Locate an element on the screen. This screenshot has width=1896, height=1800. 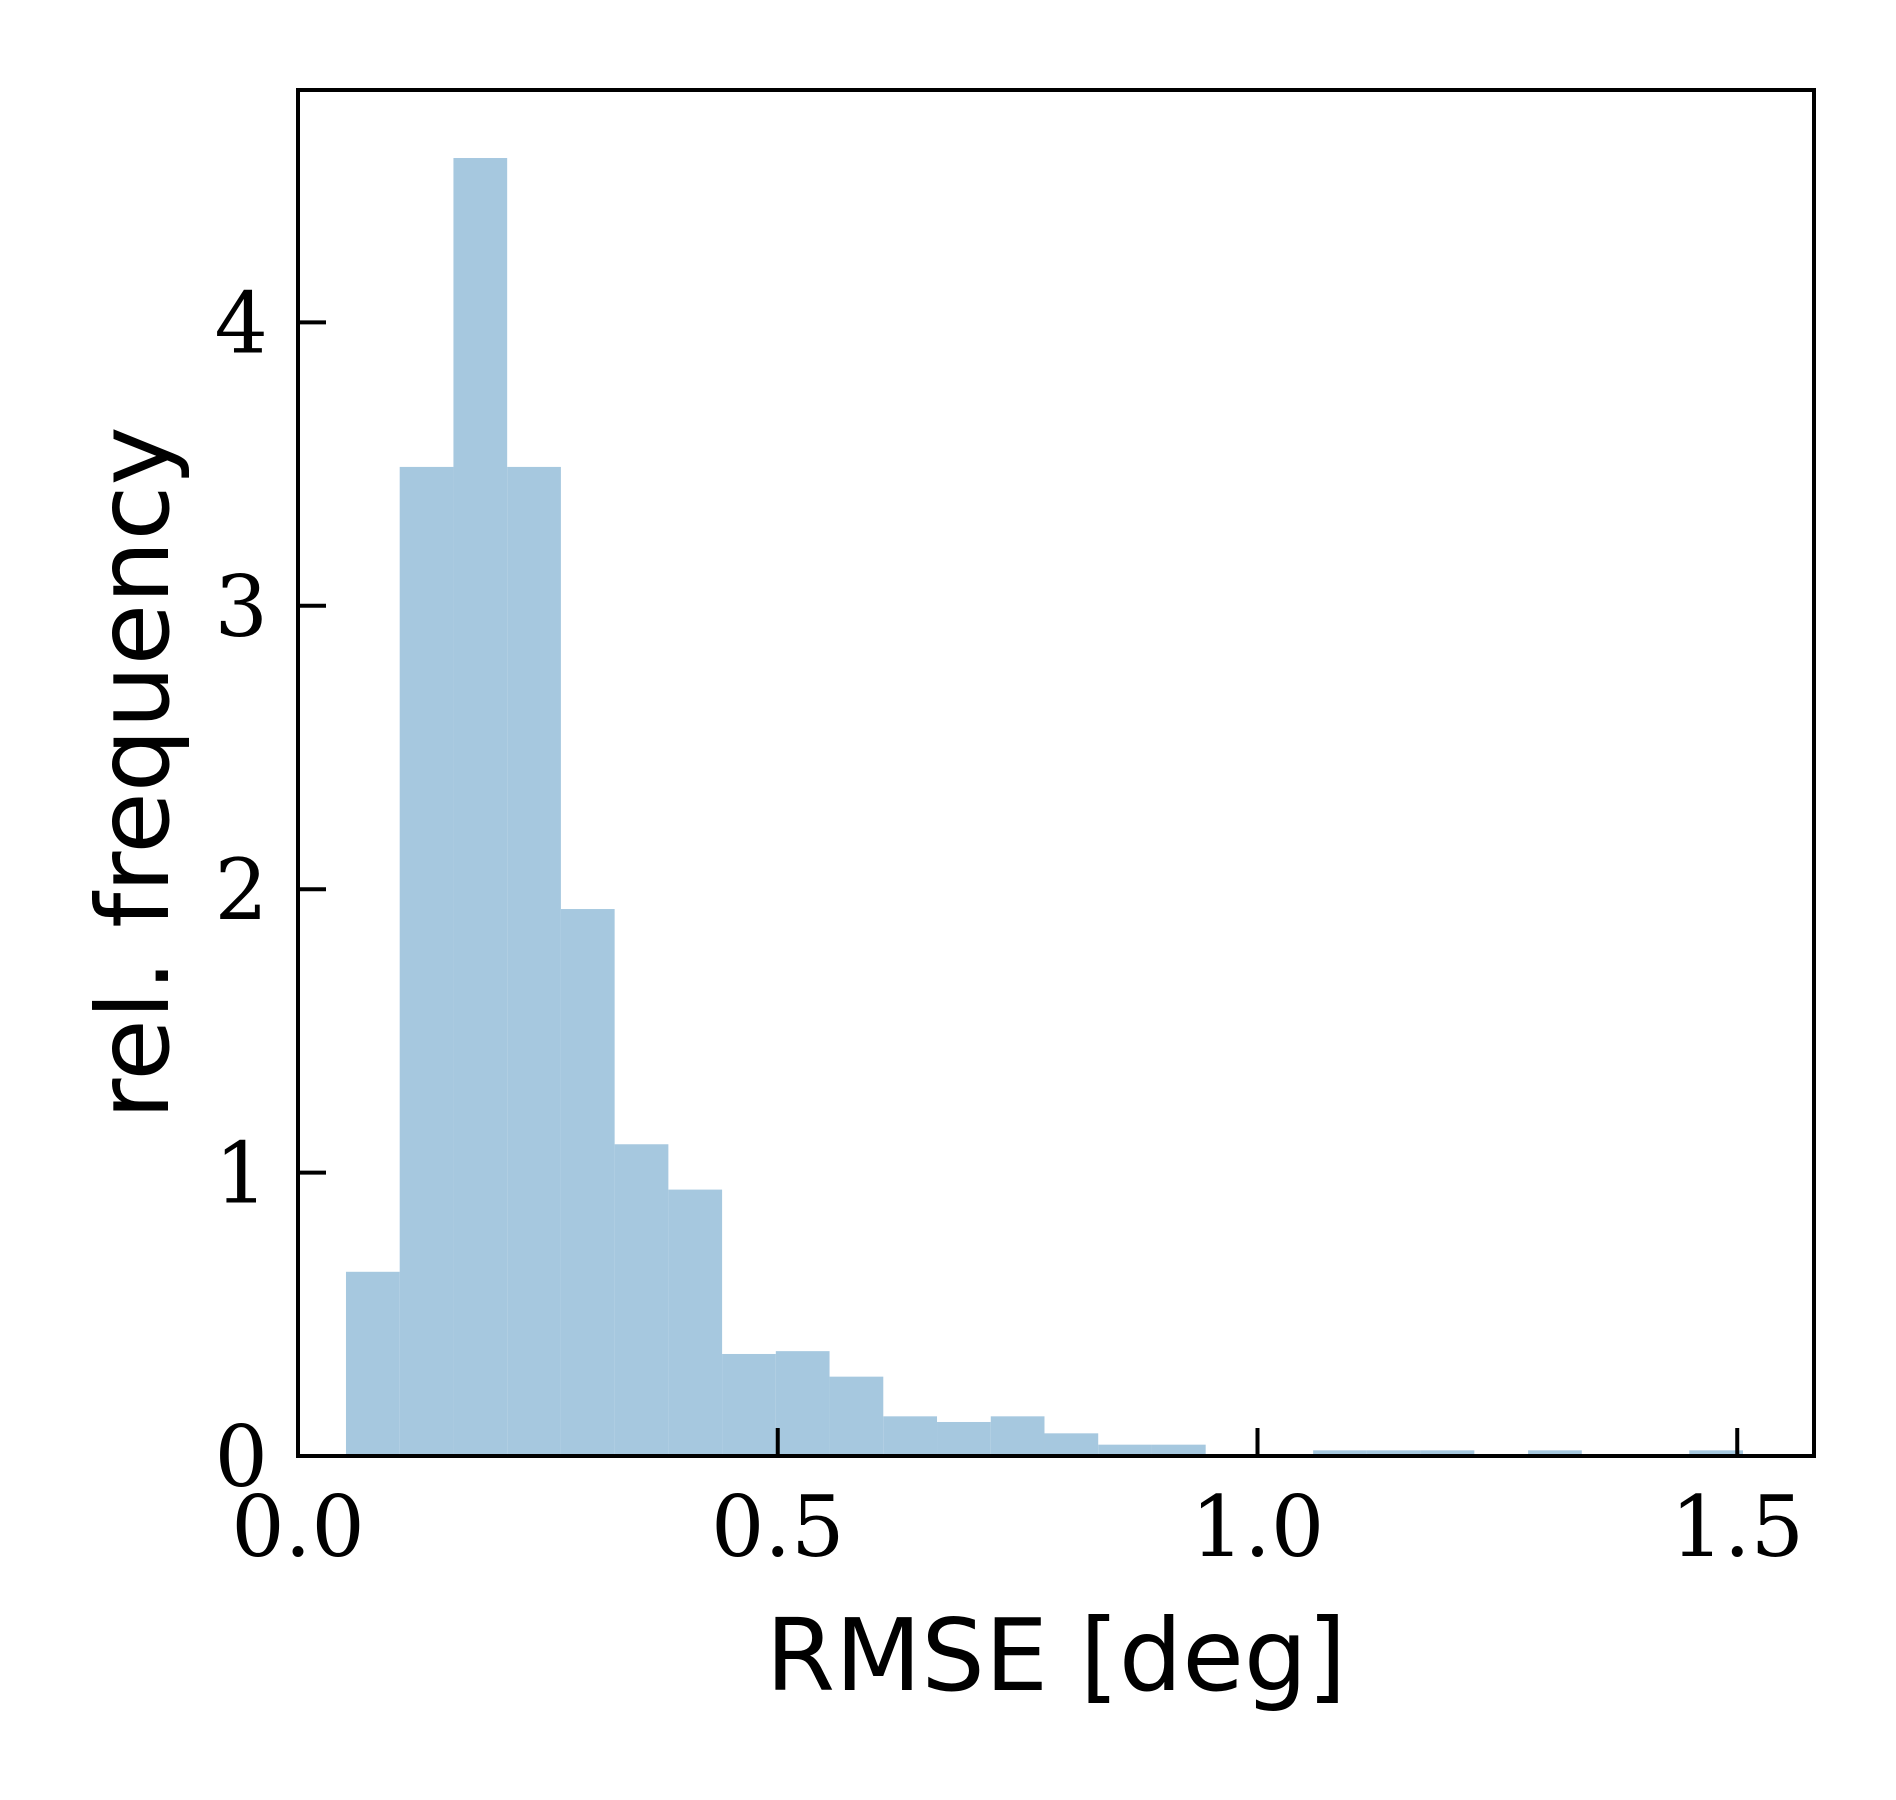
y-axis-label: rel. frequency is located at coordinates (133, 772).